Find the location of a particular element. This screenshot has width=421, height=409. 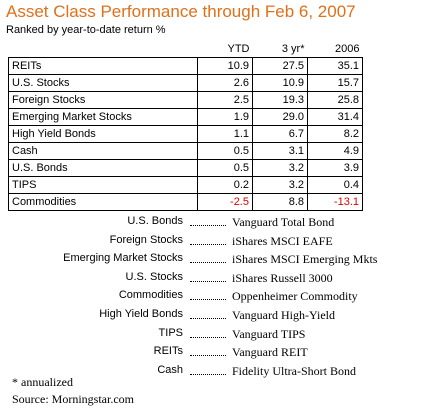

column-header: 3 yr* is located at coordinates (293, 49).